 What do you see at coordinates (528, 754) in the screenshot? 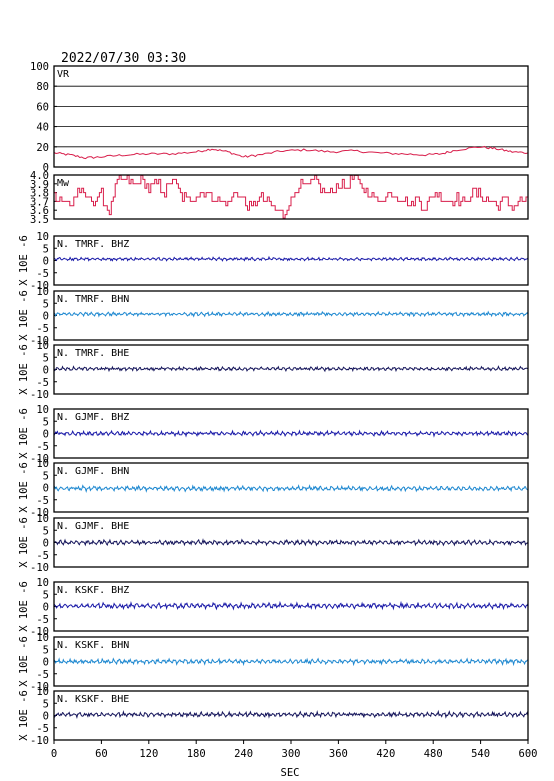
I see `x-tick-label: 600` at bounding box center [528, 754].